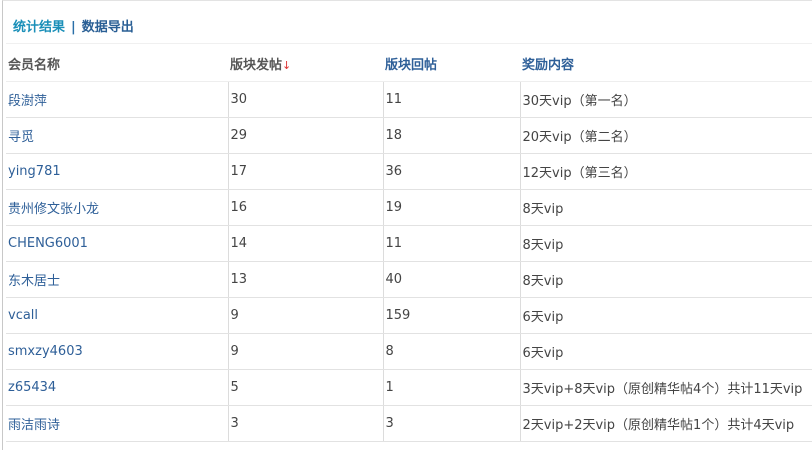  Describe the element at coordinates (305, 207) in the screenshot. I see `posts-cell: 16` at that location.